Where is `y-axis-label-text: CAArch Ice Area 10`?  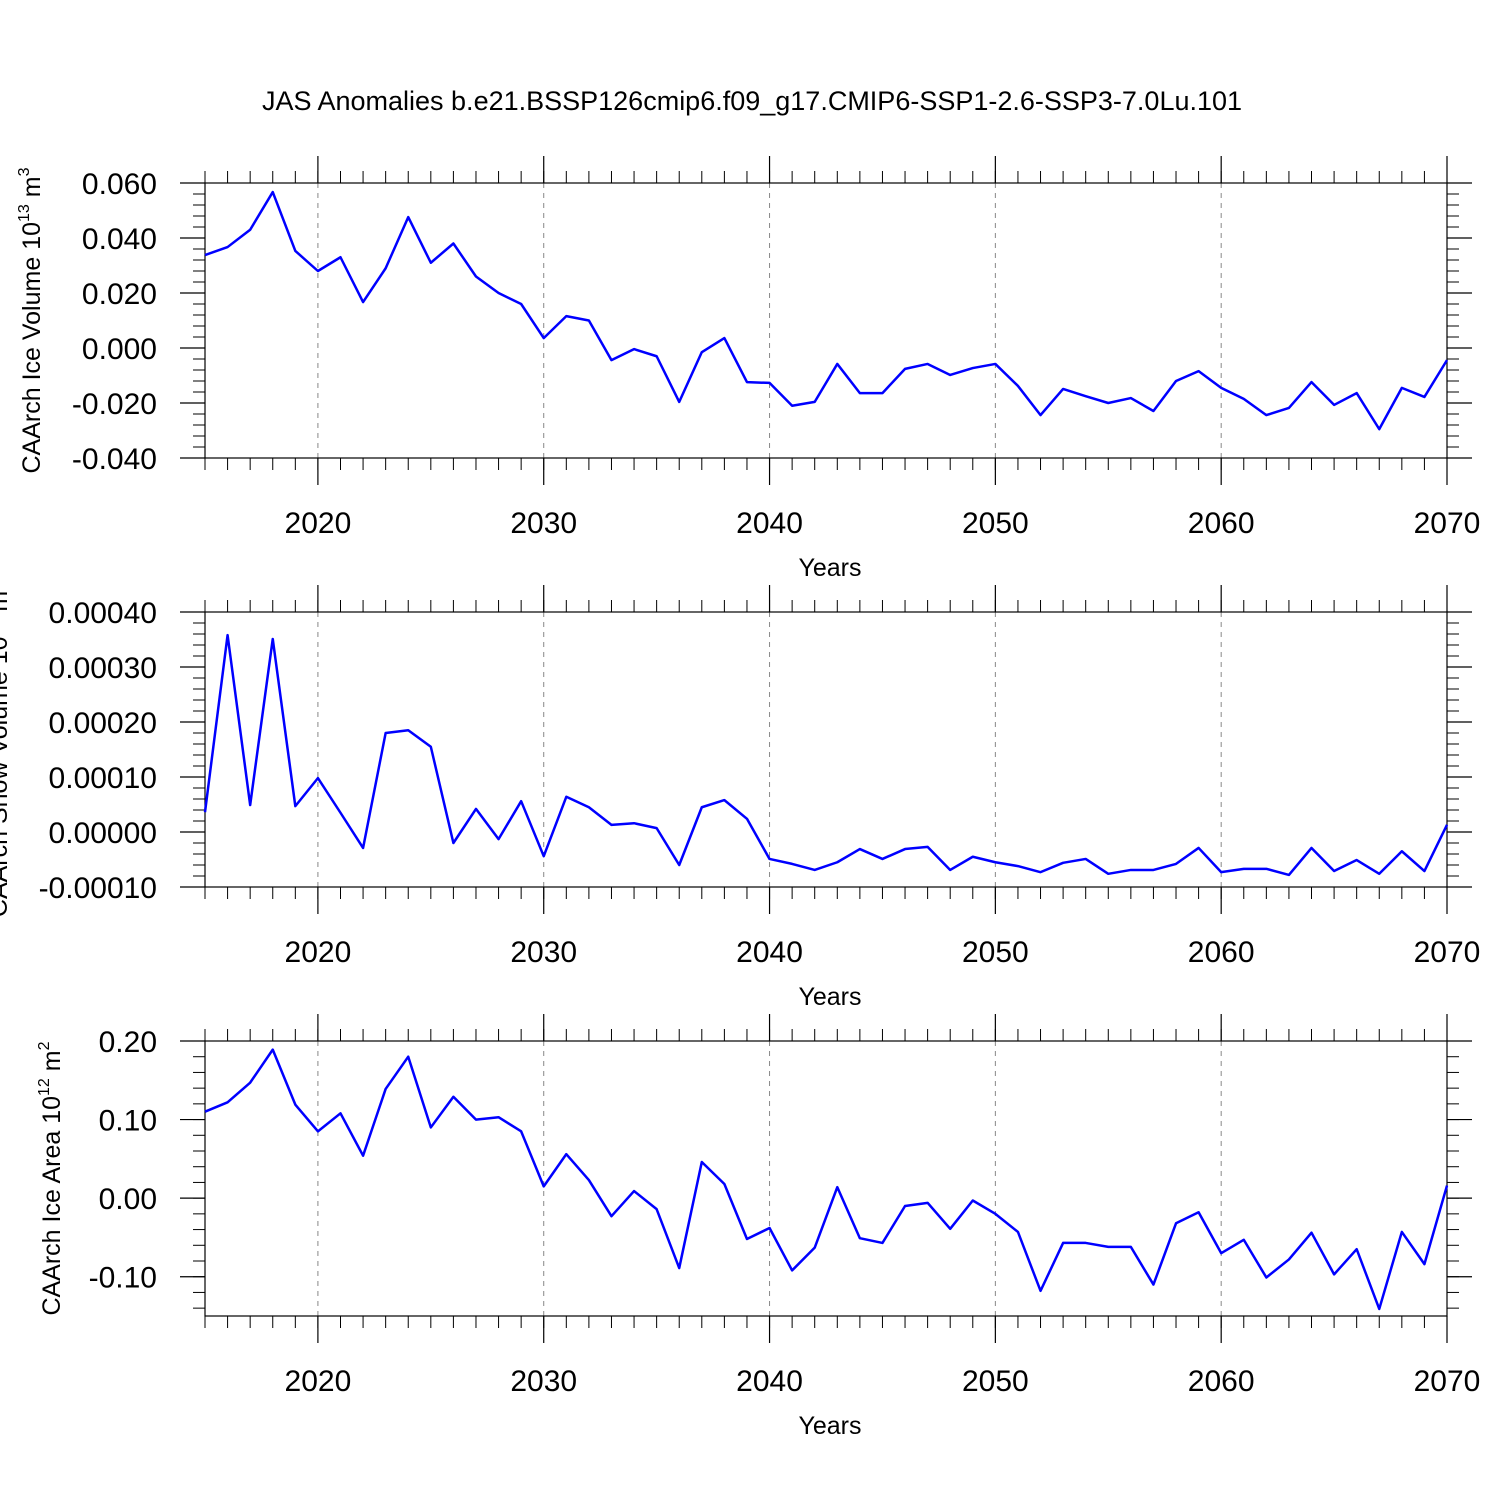 y-axis-label-text: CAArch Ice Area 10 is located at coordinates (52, 1206).